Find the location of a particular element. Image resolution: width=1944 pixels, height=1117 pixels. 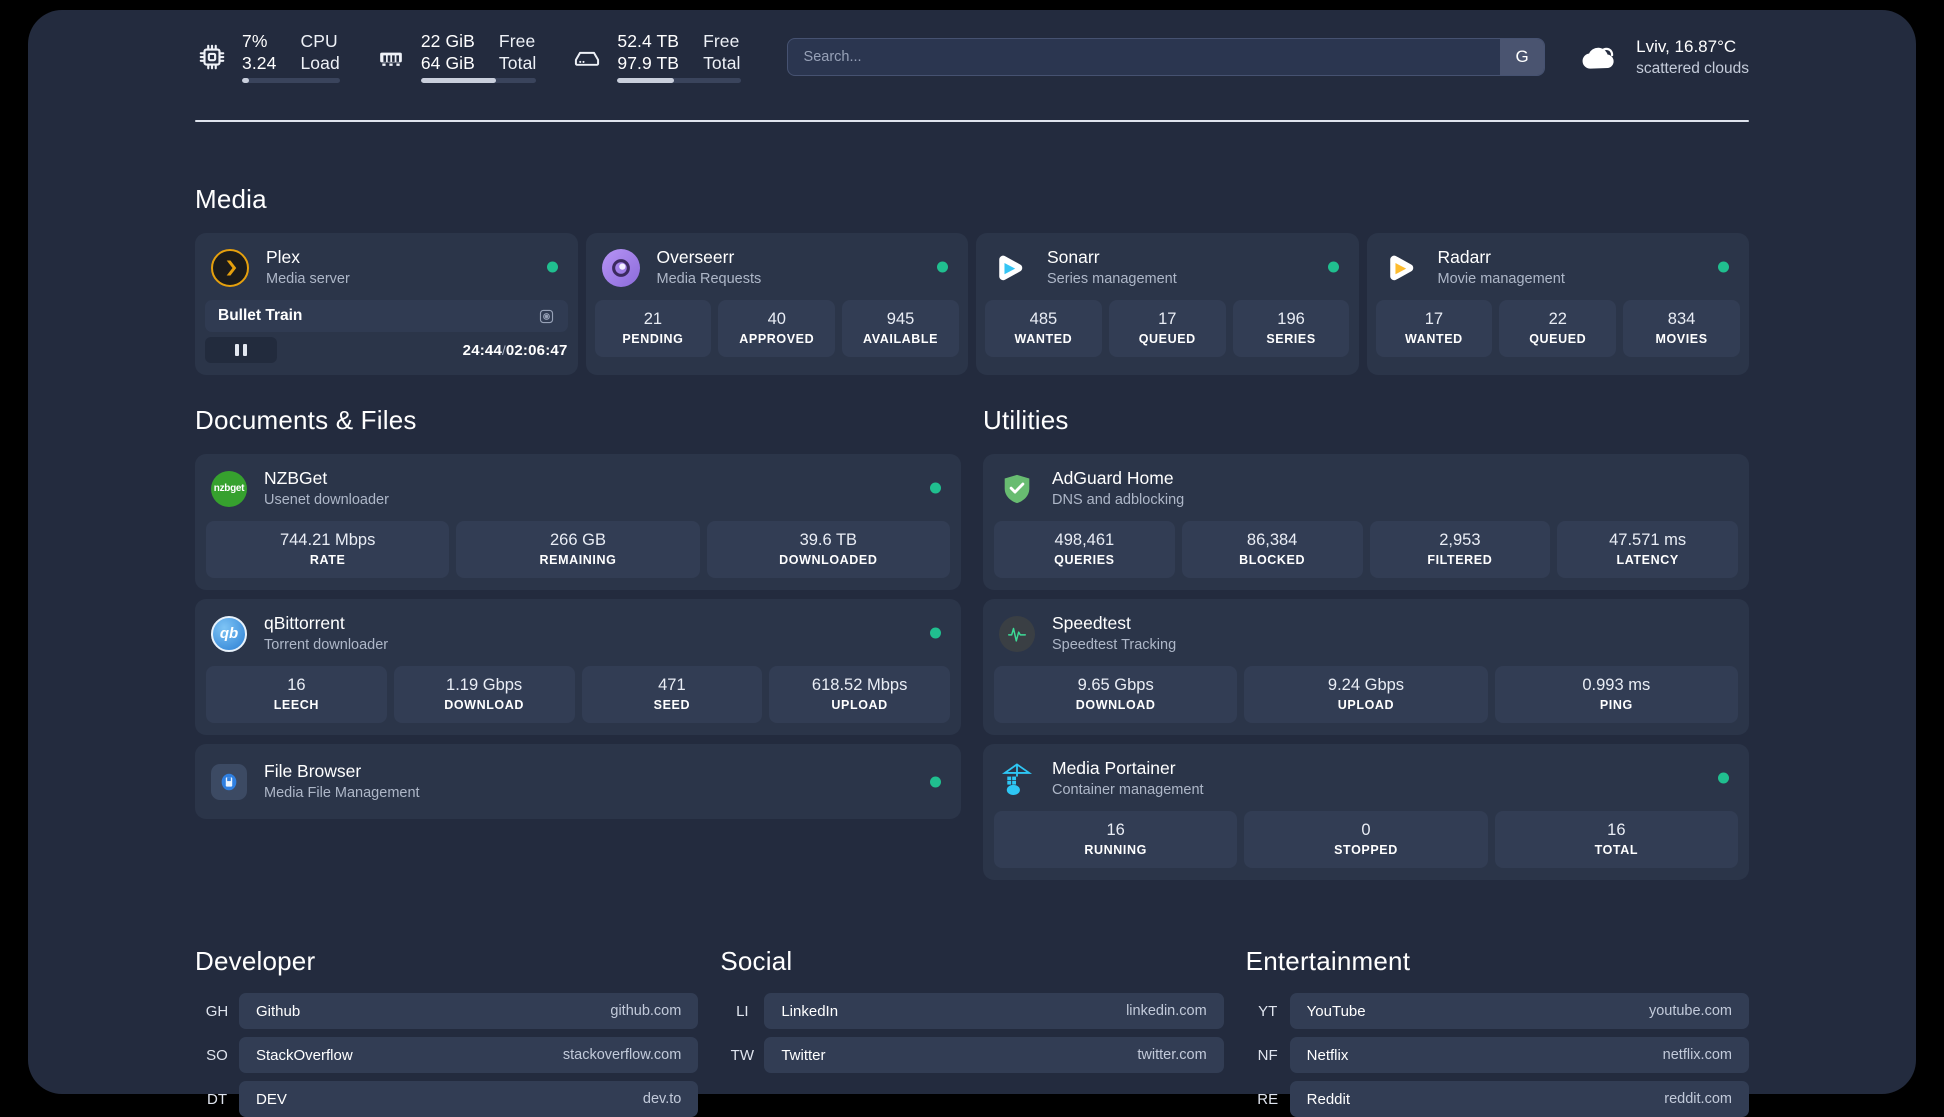

sonarr-card-header: Sonarr Series management is located at coordinates (1167, 266).